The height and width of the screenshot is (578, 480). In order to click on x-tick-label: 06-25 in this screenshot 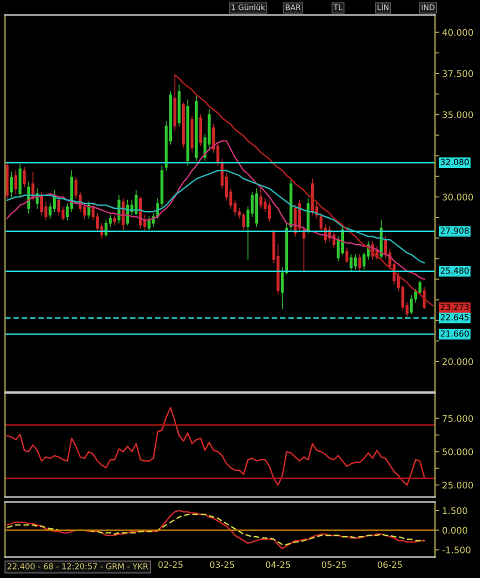, I will do `click(390, 564)`.